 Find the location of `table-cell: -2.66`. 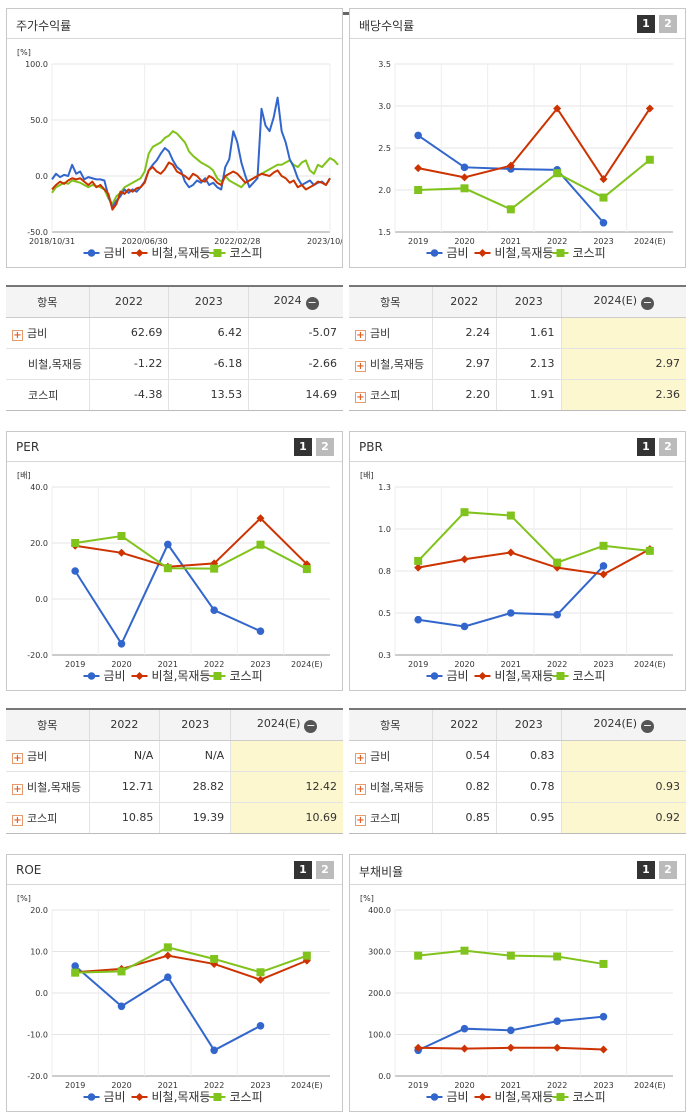

table-cell: -2.66 is located at coordinates (295, 364).